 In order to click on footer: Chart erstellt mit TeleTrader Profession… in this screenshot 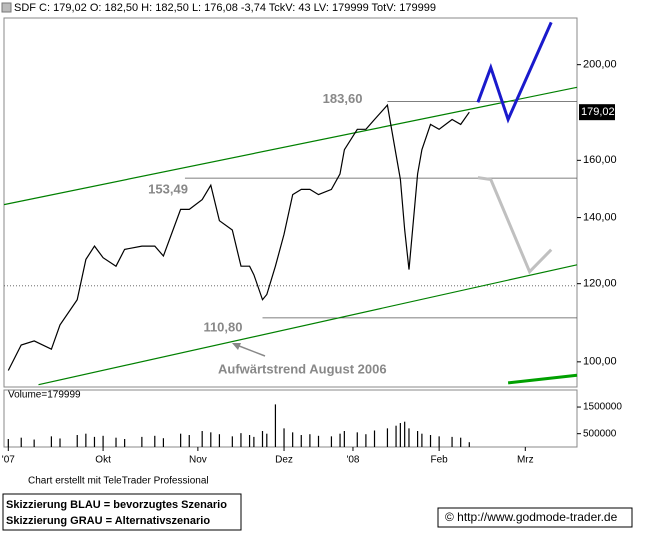, I will do `click(118, 481)`.